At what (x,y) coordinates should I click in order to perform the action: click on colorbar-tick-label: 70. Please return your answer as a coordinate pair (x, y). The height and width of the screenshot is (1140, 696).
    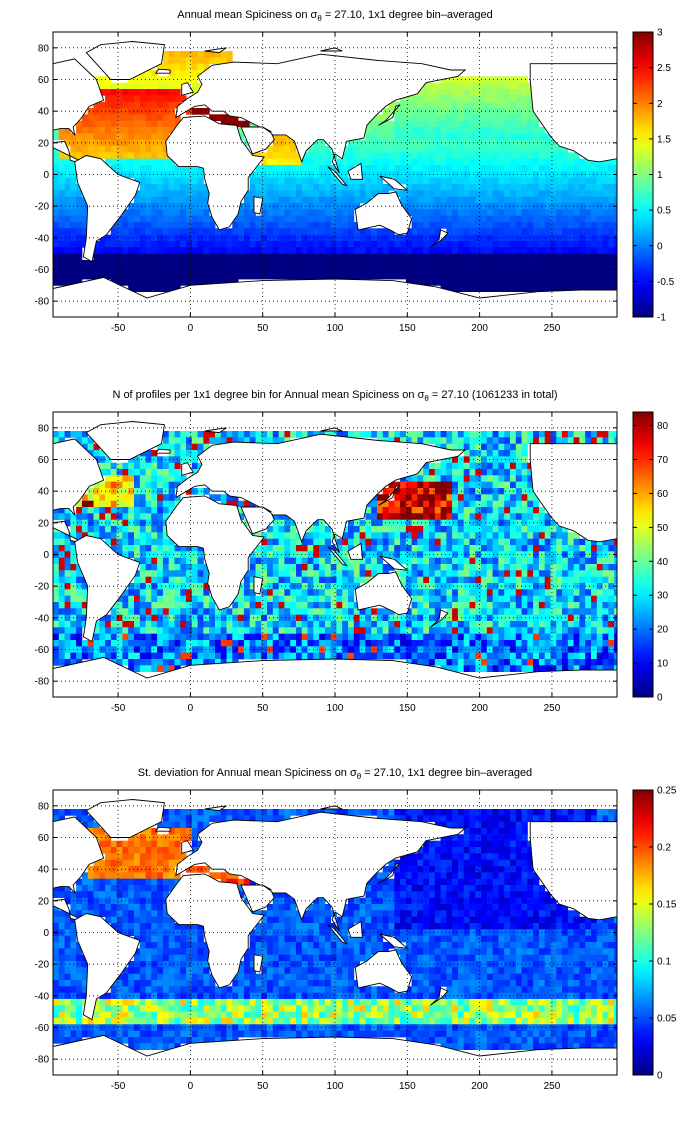
    Looking at the image, I should click on (663, 460).